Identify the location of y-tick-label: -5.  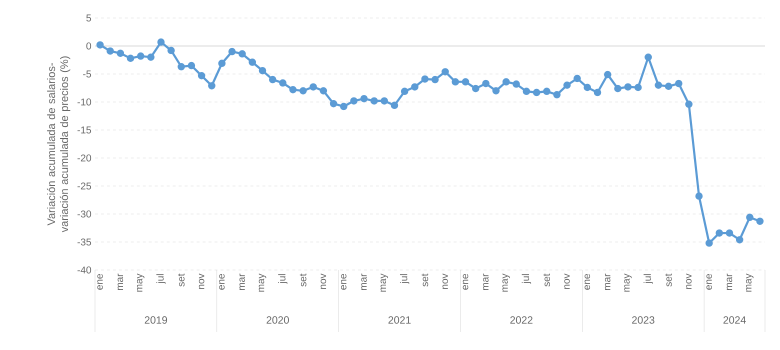
(87, 74).